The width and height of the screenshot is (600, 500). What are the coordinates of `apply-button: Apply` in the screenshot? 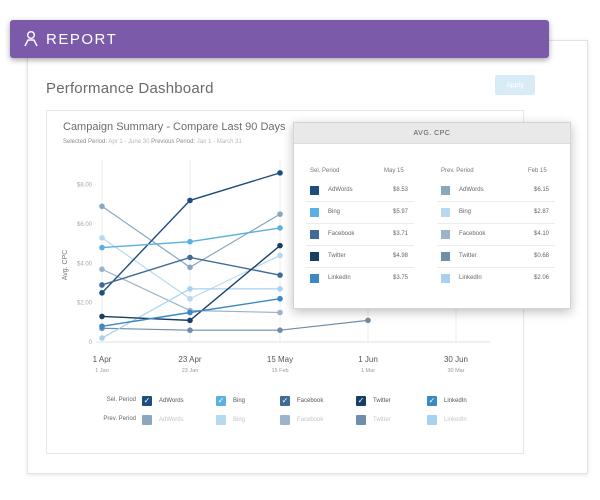 It's located at (515, 85).